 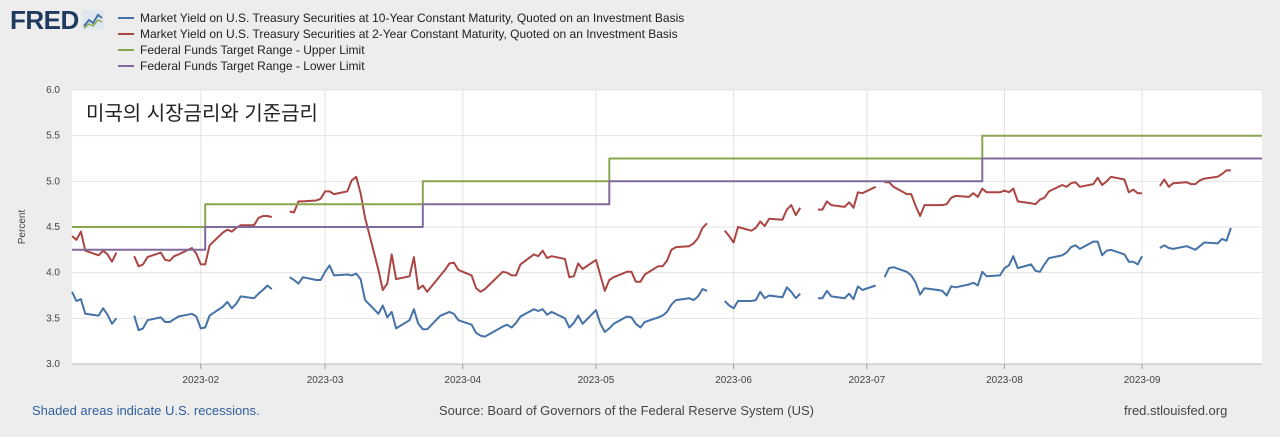 I want to click on fred-logo-text: FRED, so click(x=44, y=20).